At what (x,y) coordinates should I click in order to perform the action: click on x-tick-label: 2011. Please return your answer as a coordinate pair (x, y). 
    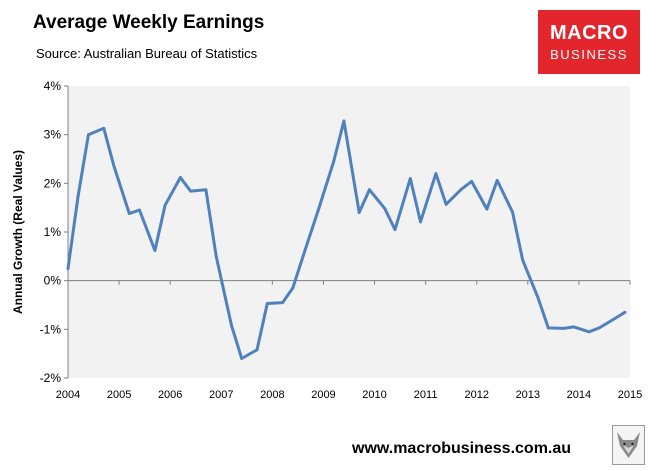
    Looking at the image, I should click on (426, 395).